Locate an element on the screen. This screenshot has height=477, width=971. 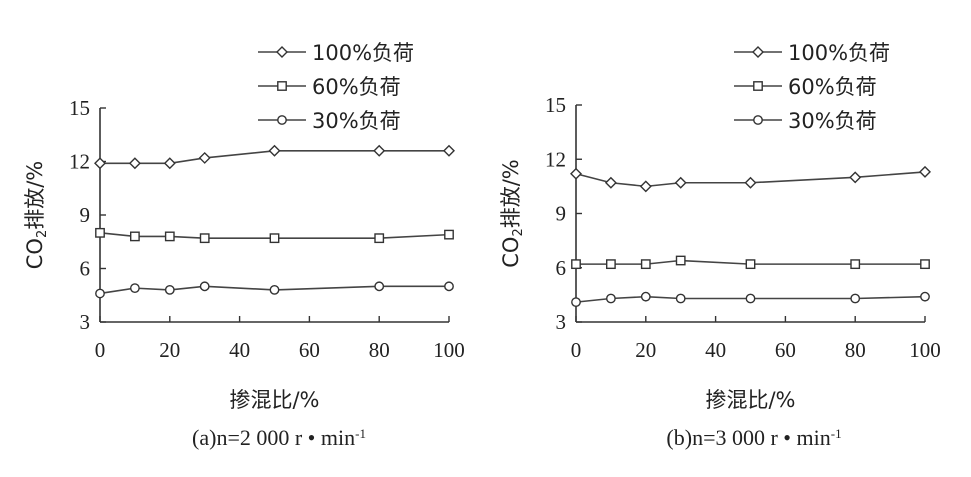
chart-caption: (b)n=3 000 r • min-1 is located at coordinates (753, 437).